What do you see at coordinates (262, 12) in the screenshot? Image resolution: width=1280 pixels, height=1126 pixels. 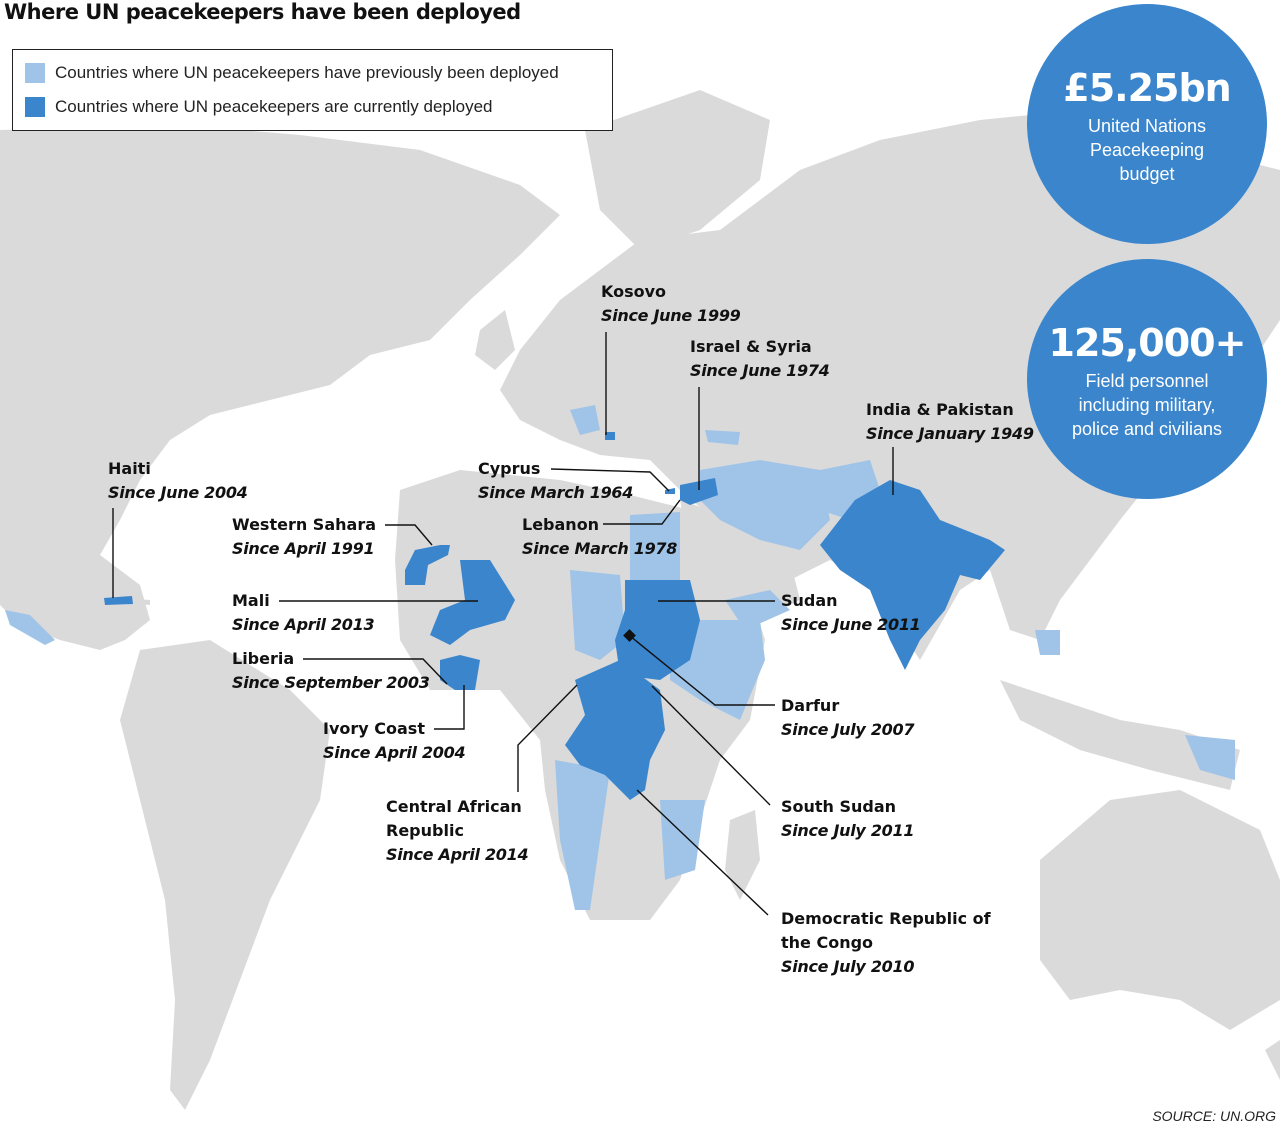 I see `map-title: Where UN peacekeepers have been deployed` at bounding box center [262, 12].